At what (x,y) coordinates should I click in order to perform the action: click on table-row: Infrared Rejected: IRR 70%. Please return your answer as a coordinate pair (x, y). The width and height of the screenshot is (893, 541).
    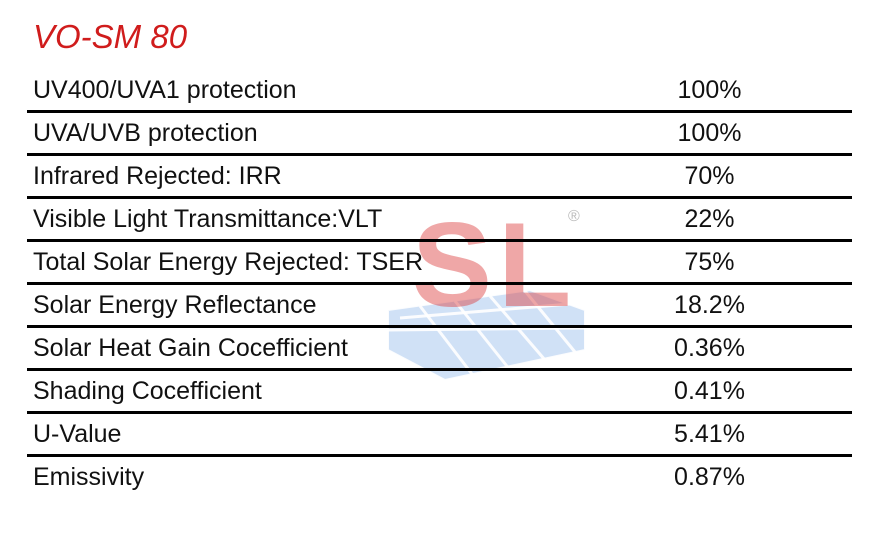
    Looking at the image, I should click on (439, 177).